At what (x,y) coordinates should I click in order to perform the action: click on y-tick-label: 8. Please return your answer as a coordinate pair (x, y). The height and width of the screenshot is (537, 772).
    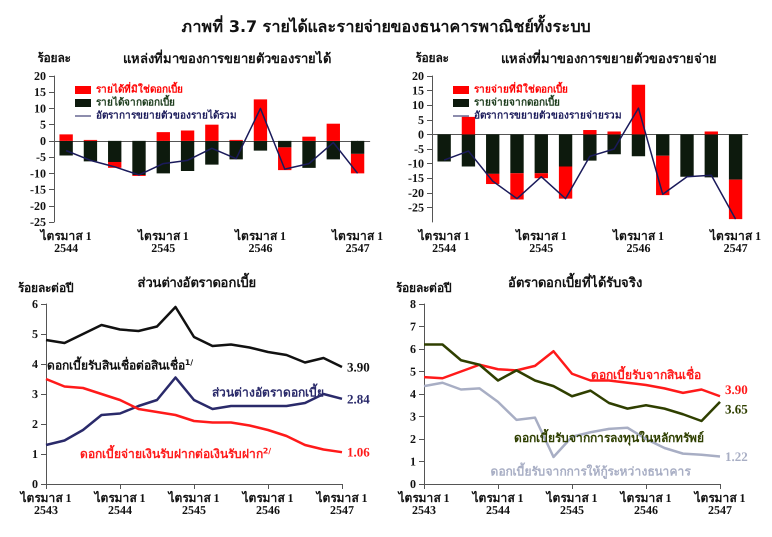
    Looking at the image, I should click on (413, 304).